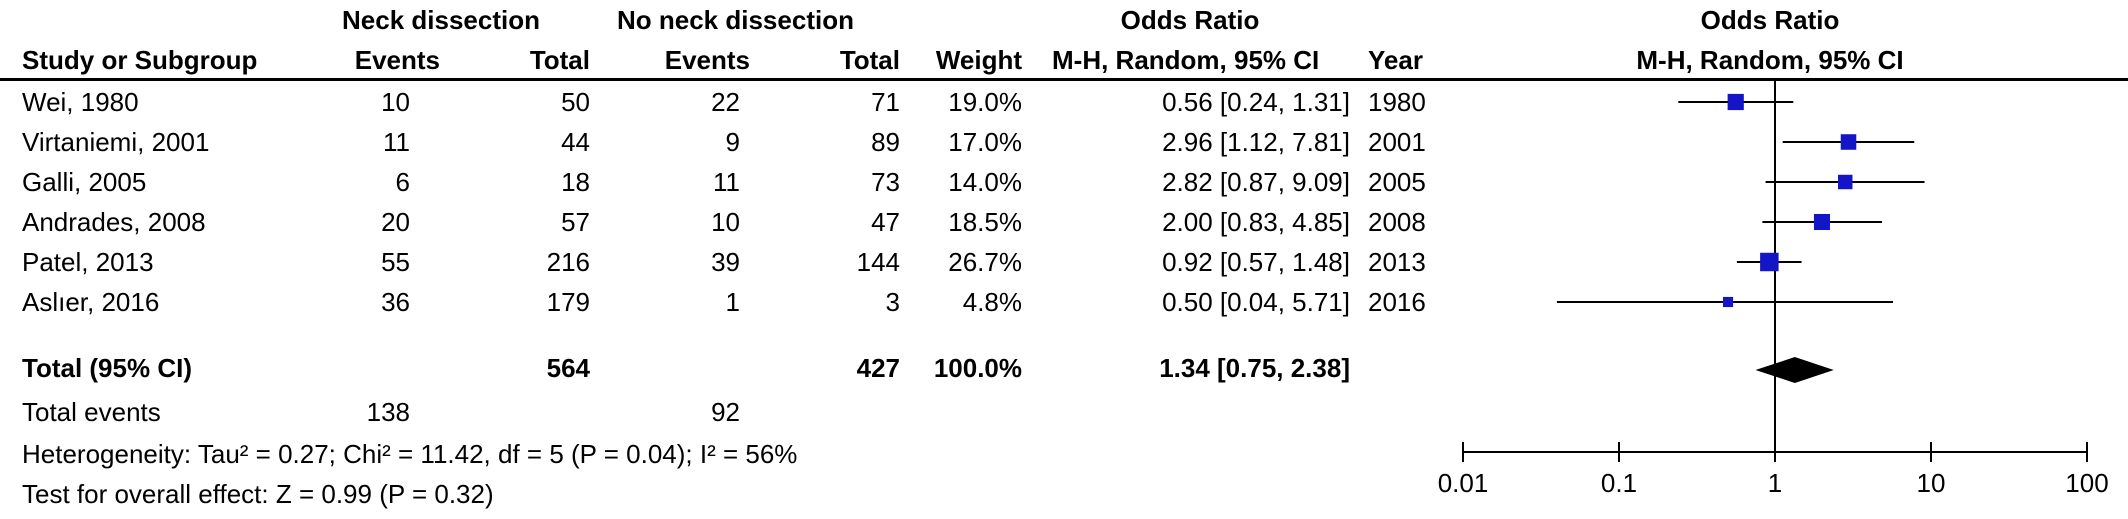  Describe the element at coordinates (985, 102) in the screenshot. I see `weight-cell: 19.0%` at that location.